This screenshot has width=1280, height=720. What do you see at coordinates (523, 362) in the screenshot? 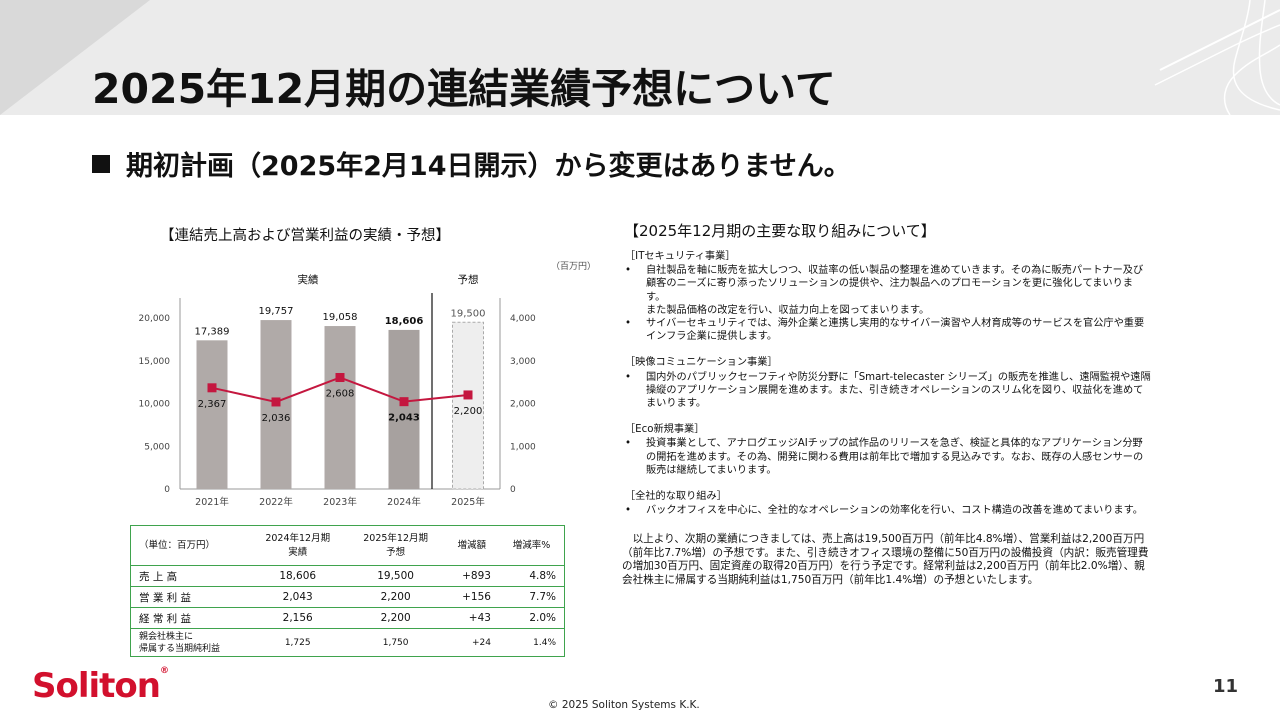
I see `right-tick-label: 3,000` at bounding box center [523, 362].